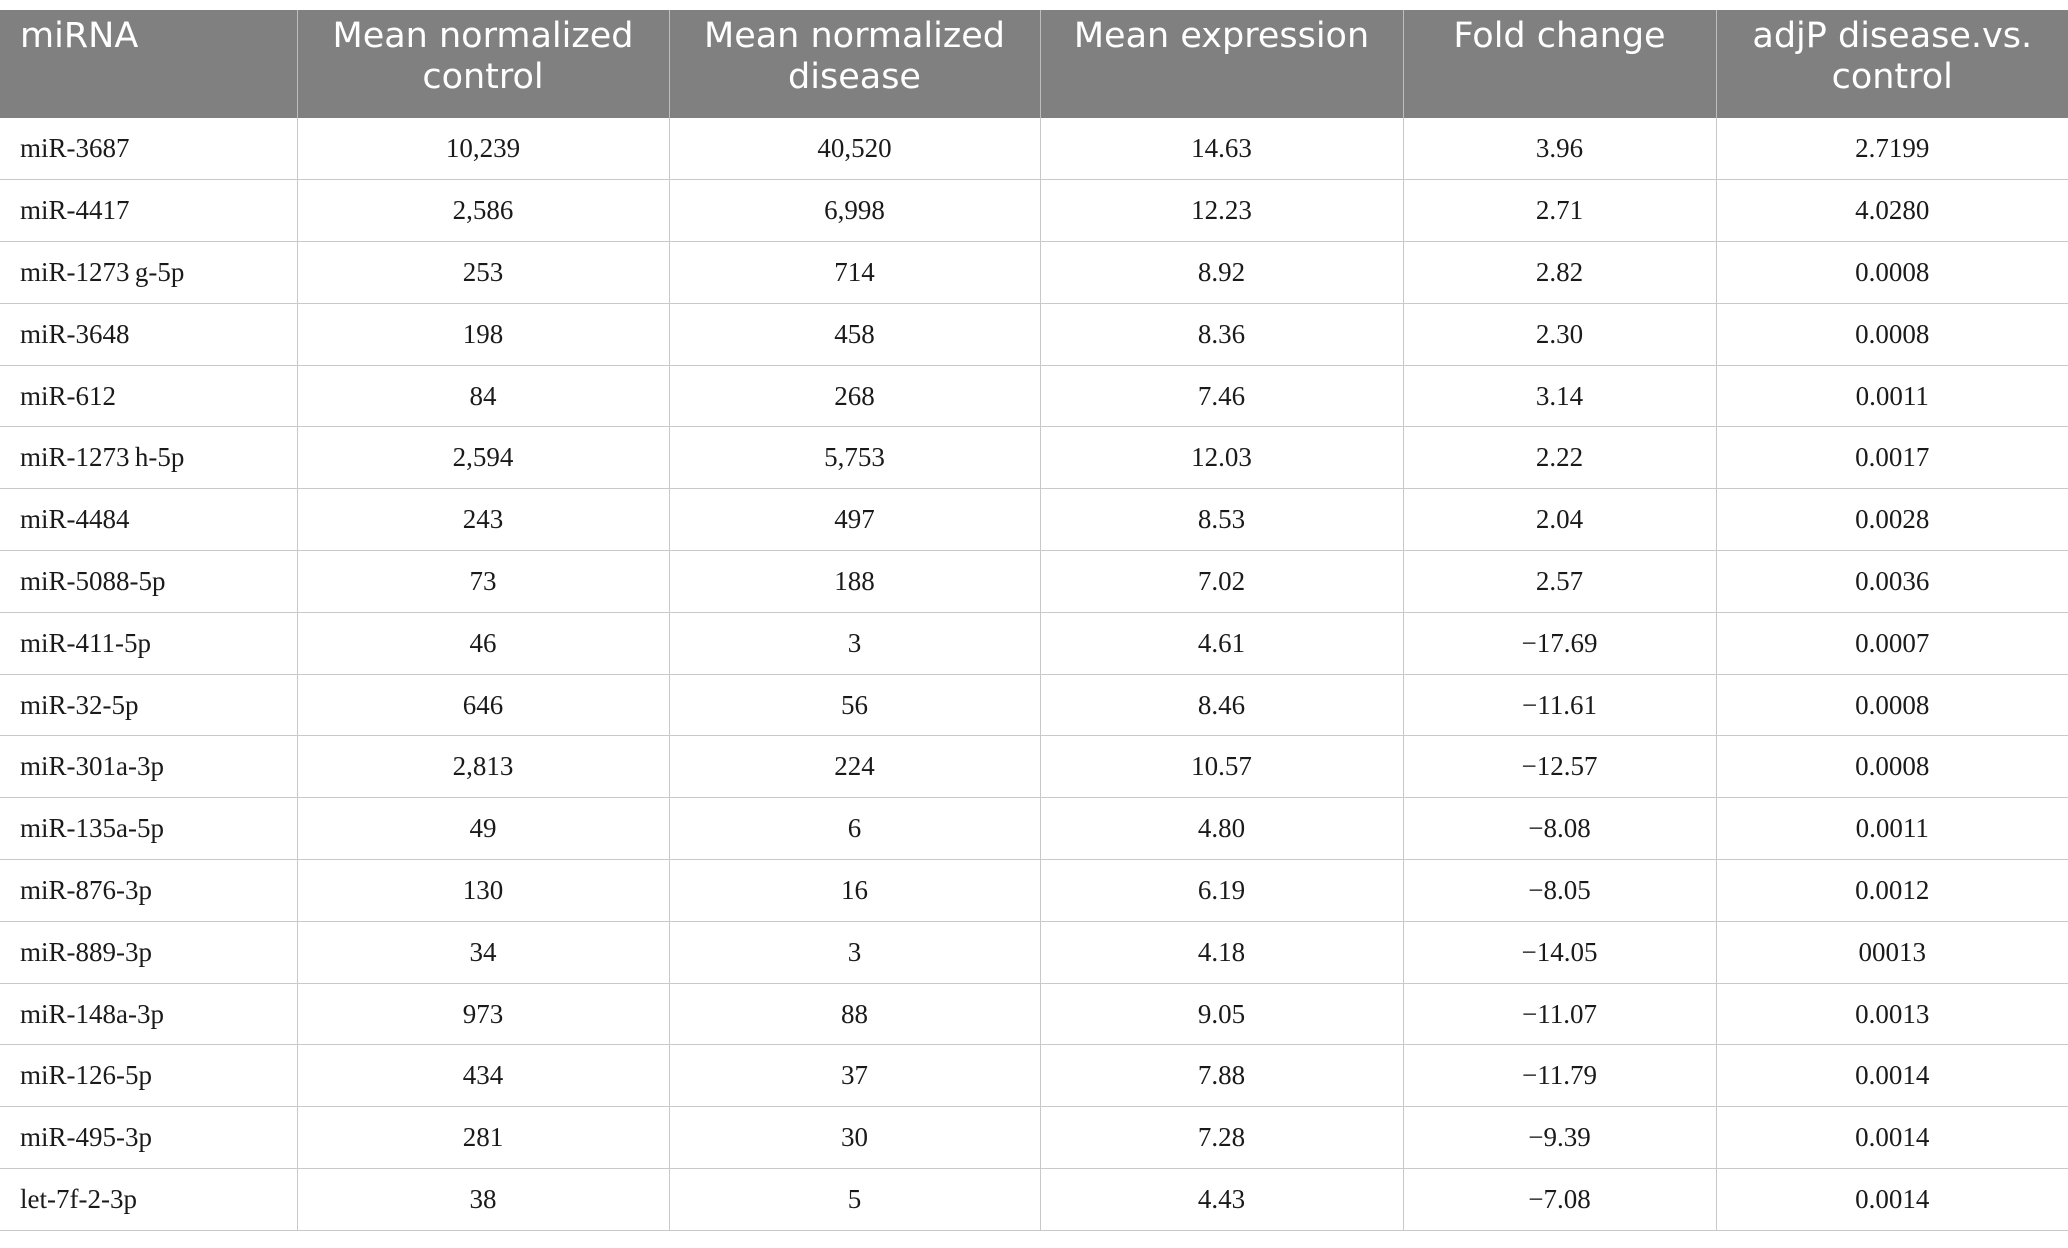 The width and height of the screenshot is (2068, 1248). Describe the element at coordinates (854, 64) in the screenshot. I see `header-mean-normalized-disease: Mean normalized disease` at that location.